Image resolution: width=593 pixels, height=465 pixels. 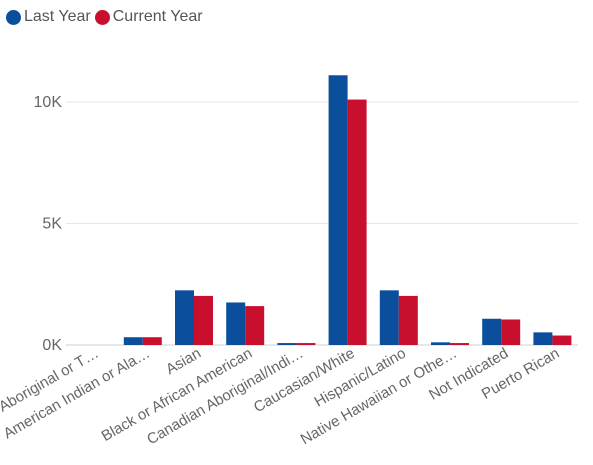 I want to click on legend-item-last-year: Last Year, so click(x=48, y=17).